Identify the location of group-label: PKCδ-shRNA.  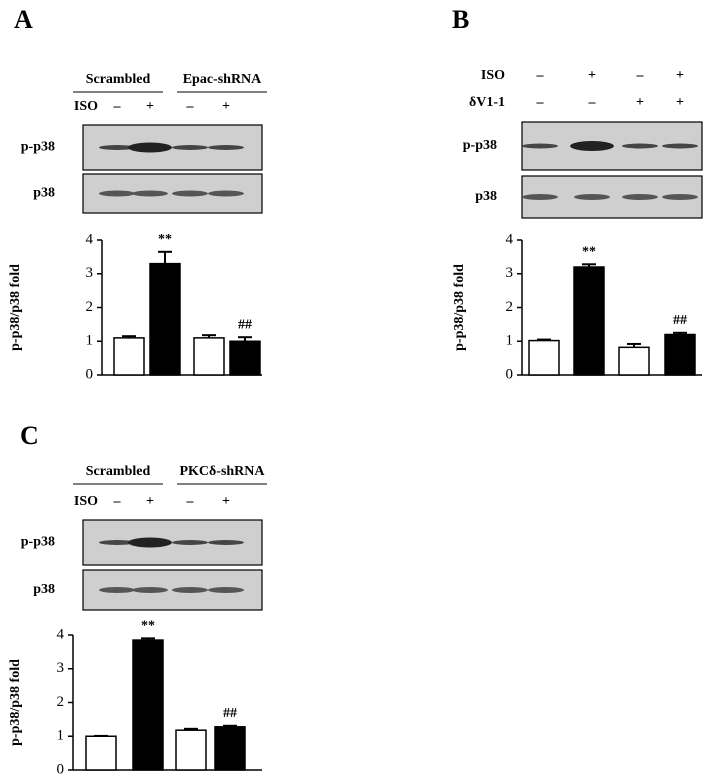
(222, 471).